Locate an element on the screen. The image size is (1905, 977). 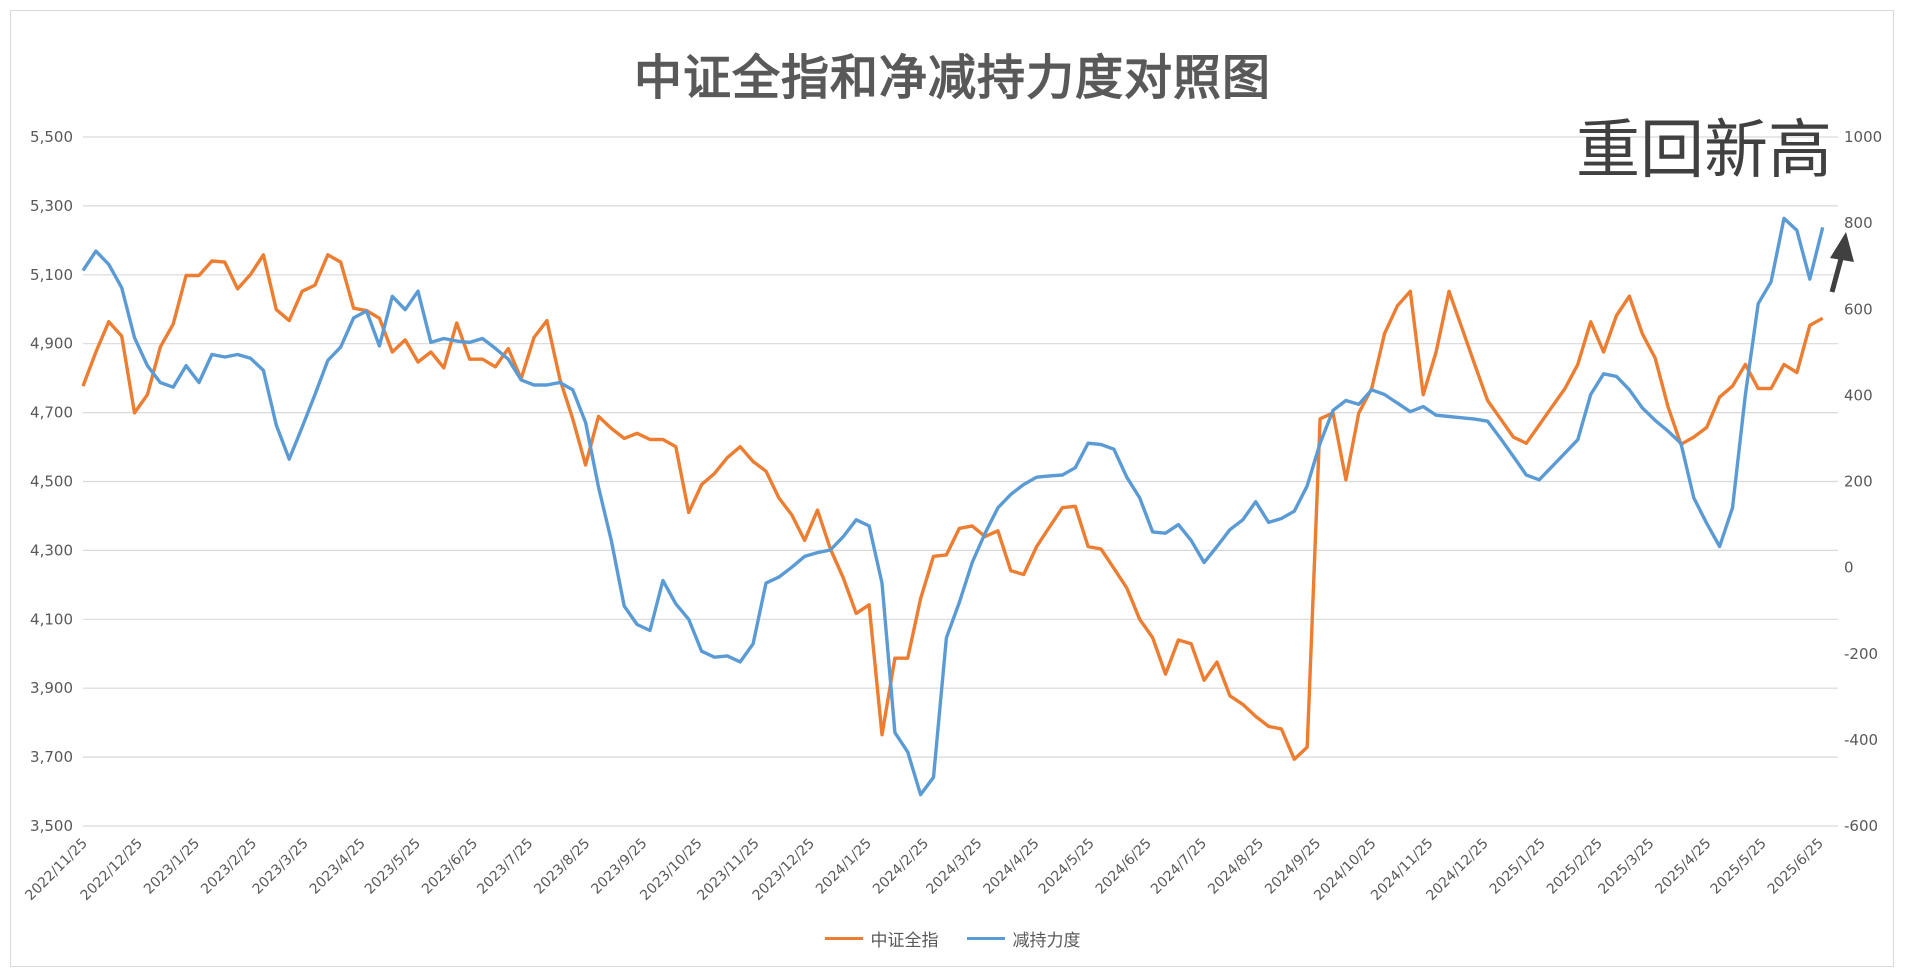
x-tick-label: 2023/7/25 is located at coordinates (505, 867).